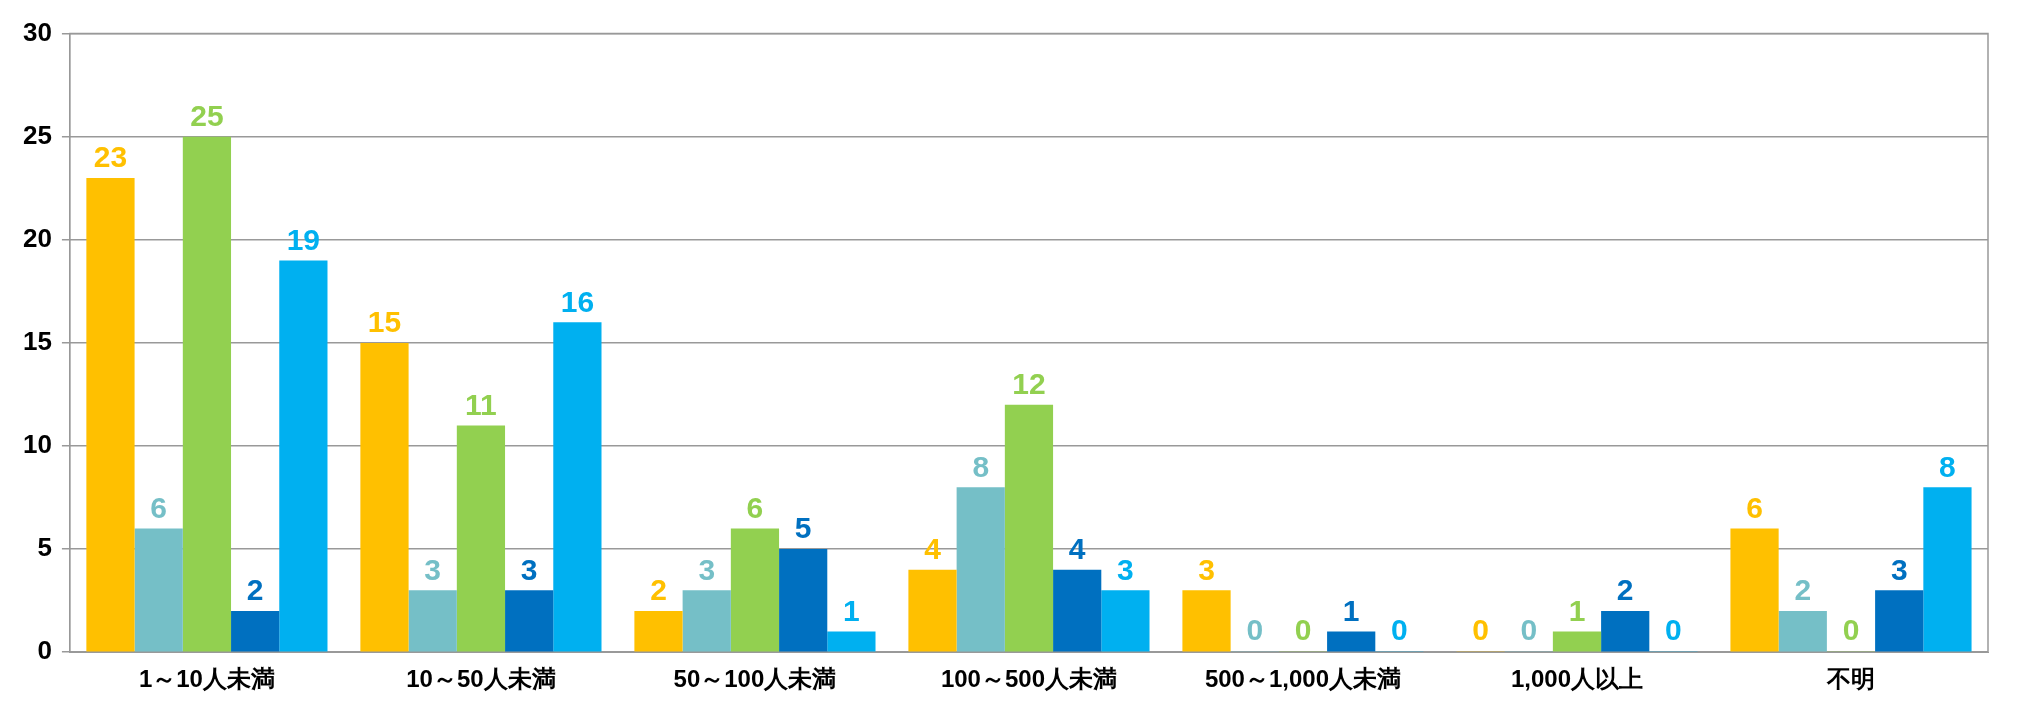 This screenshot has width=2020, height=726. I want to click on data-label: 19, so click(303, 239).